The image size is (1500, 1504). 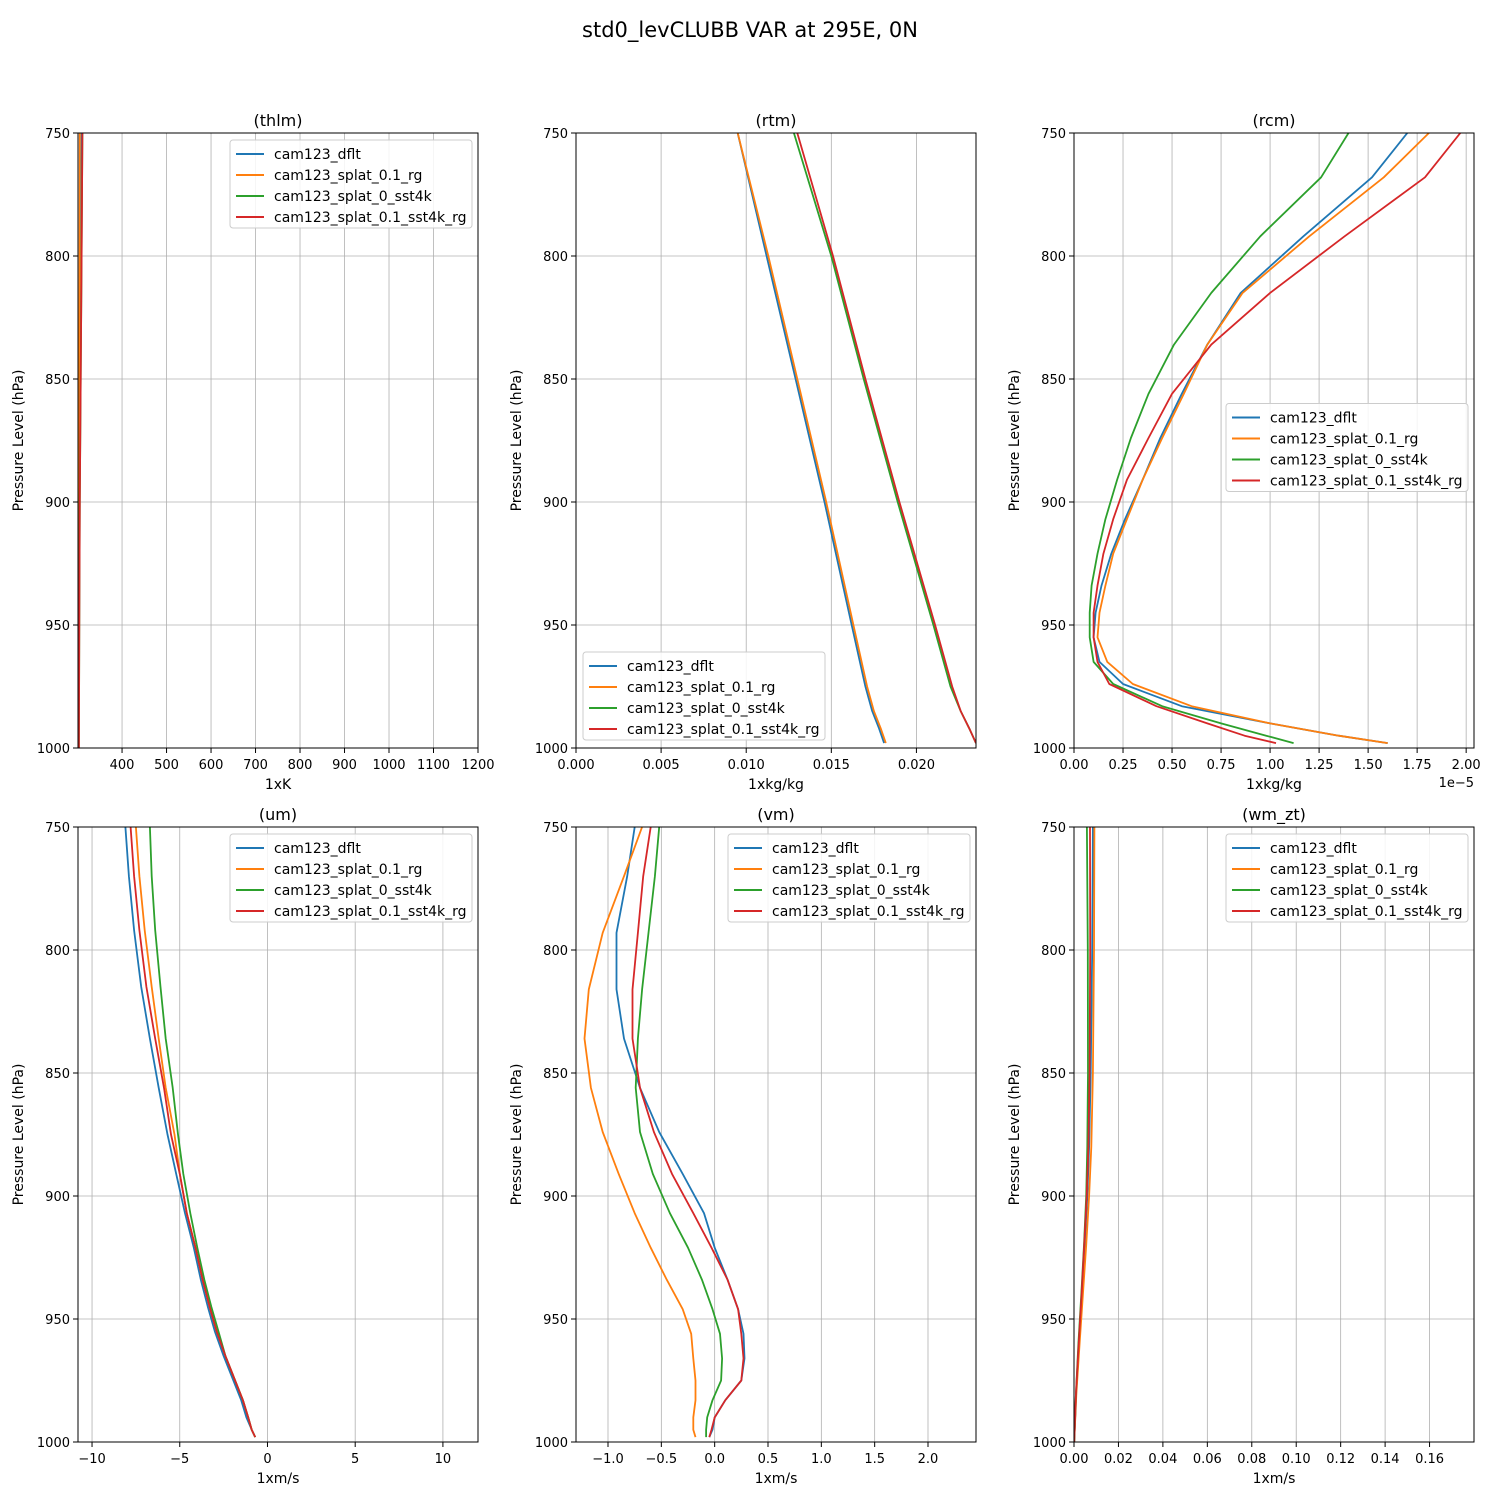 I want to click on x-offset-label: 1e−5, so click(x=1456, y=783).